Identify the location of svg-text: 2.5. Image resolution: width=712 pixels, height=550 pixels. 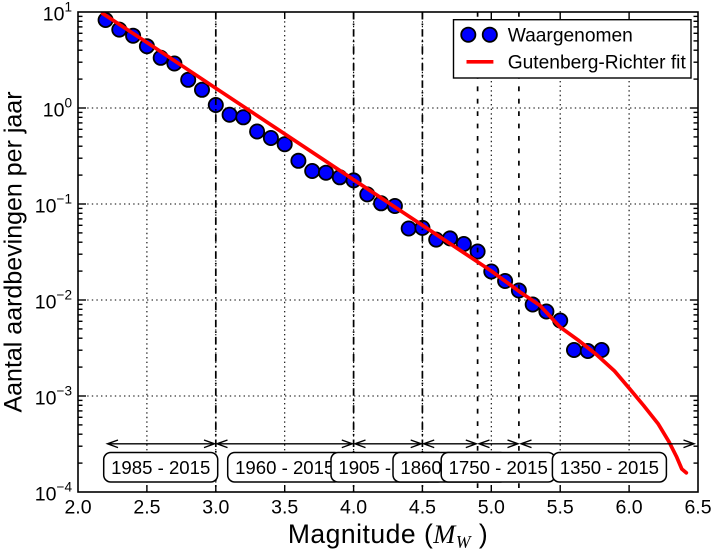
(146, 508).